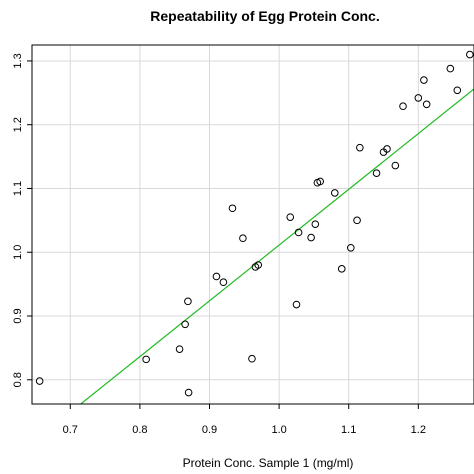 This screenshot has width=474, height=474. What do you see at coordinates (268, 463) in the screenshot?
I see `x-axis-label: Protein Conc. Sample 1 (mg/ml)` at bounding box center [268, 463].